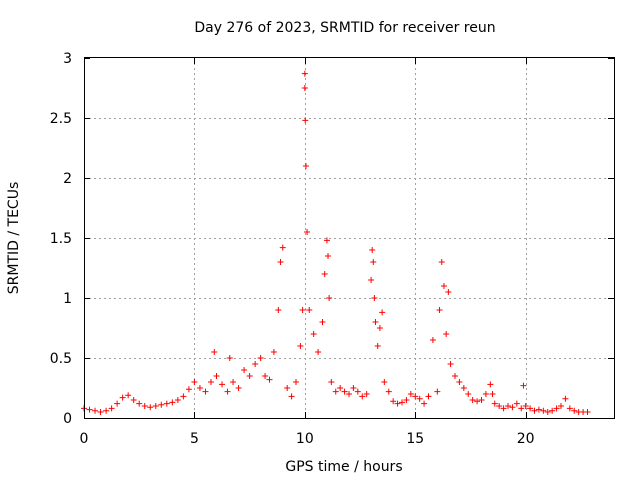  Describe the element at coordinates (343, 467) in the screenshot. I see `x-axis-label: GPS time / hours` at that location.